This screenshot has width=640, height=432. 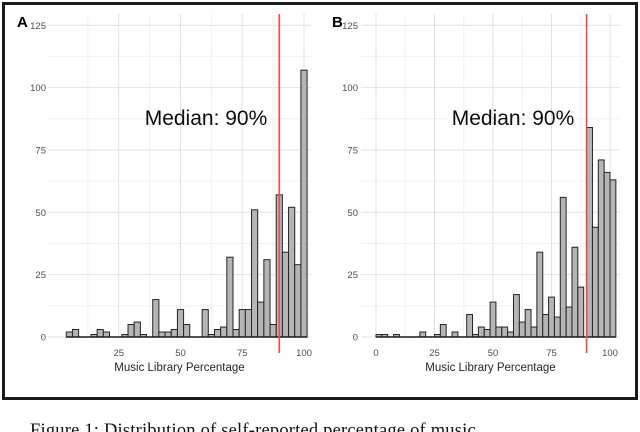 I want to click on panel-label: B, so click(x=337, y=22).